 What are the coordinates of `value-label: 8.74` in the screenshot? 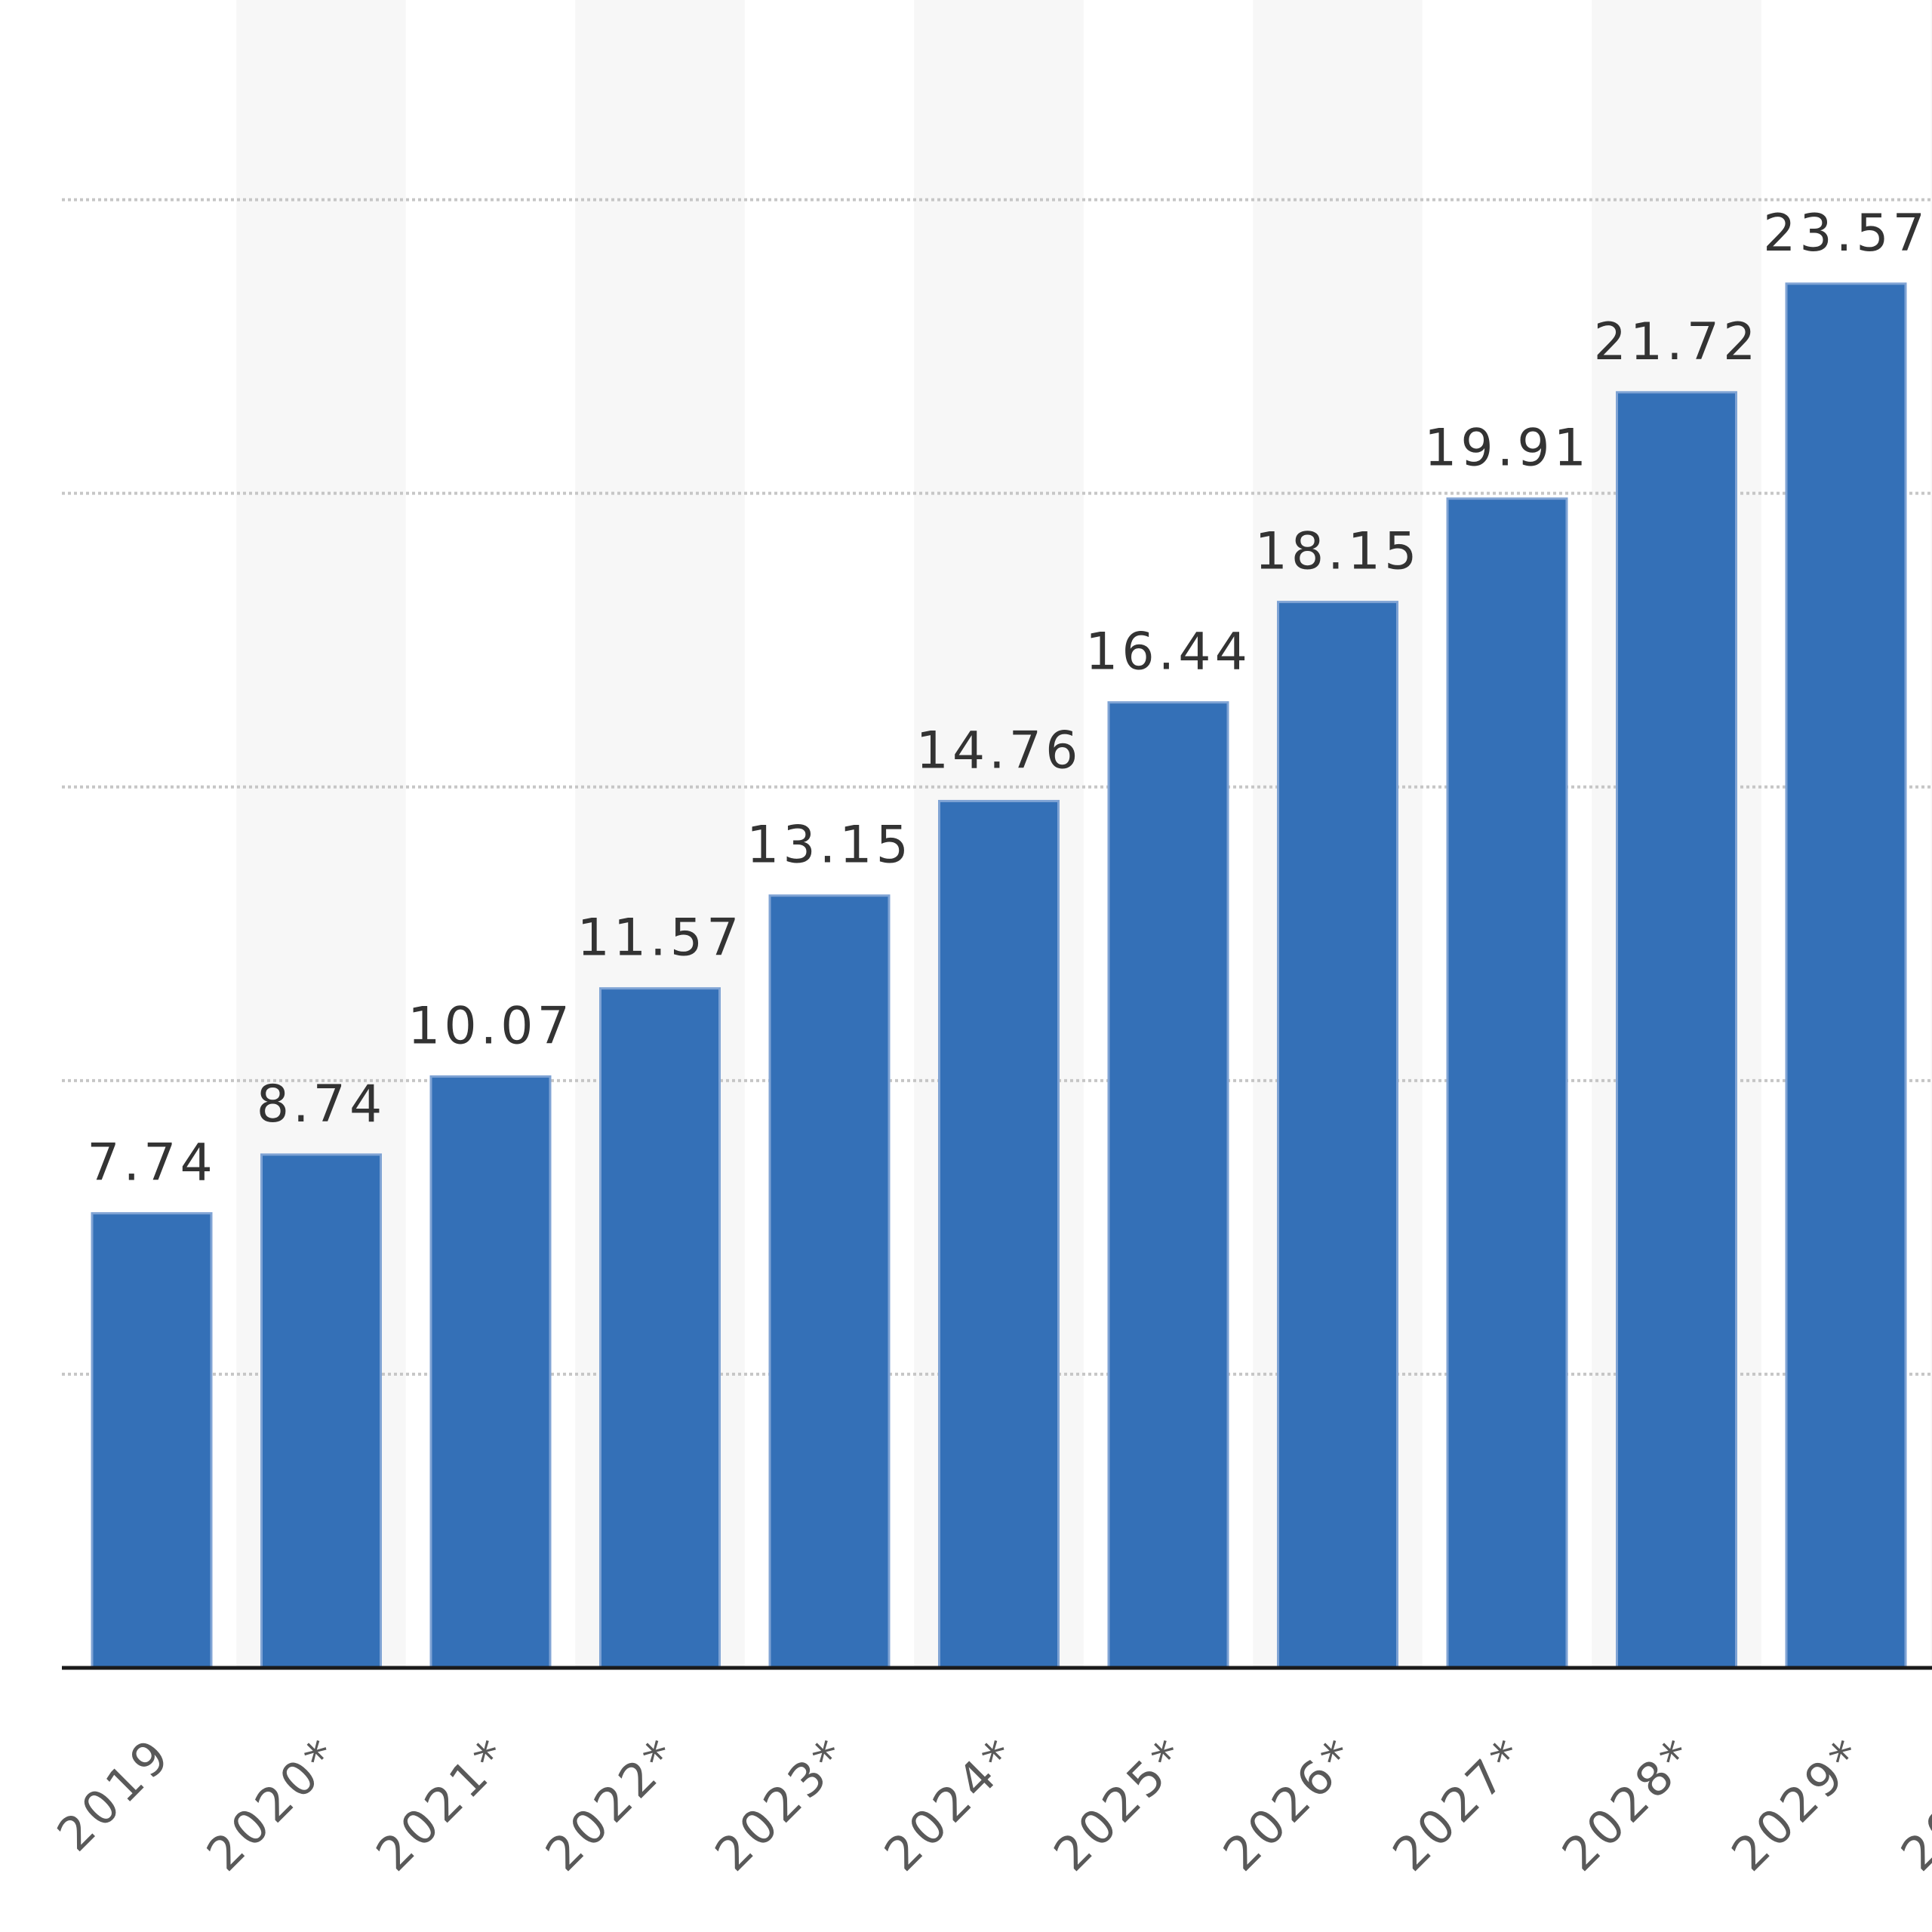 It's located at (321, 1104).